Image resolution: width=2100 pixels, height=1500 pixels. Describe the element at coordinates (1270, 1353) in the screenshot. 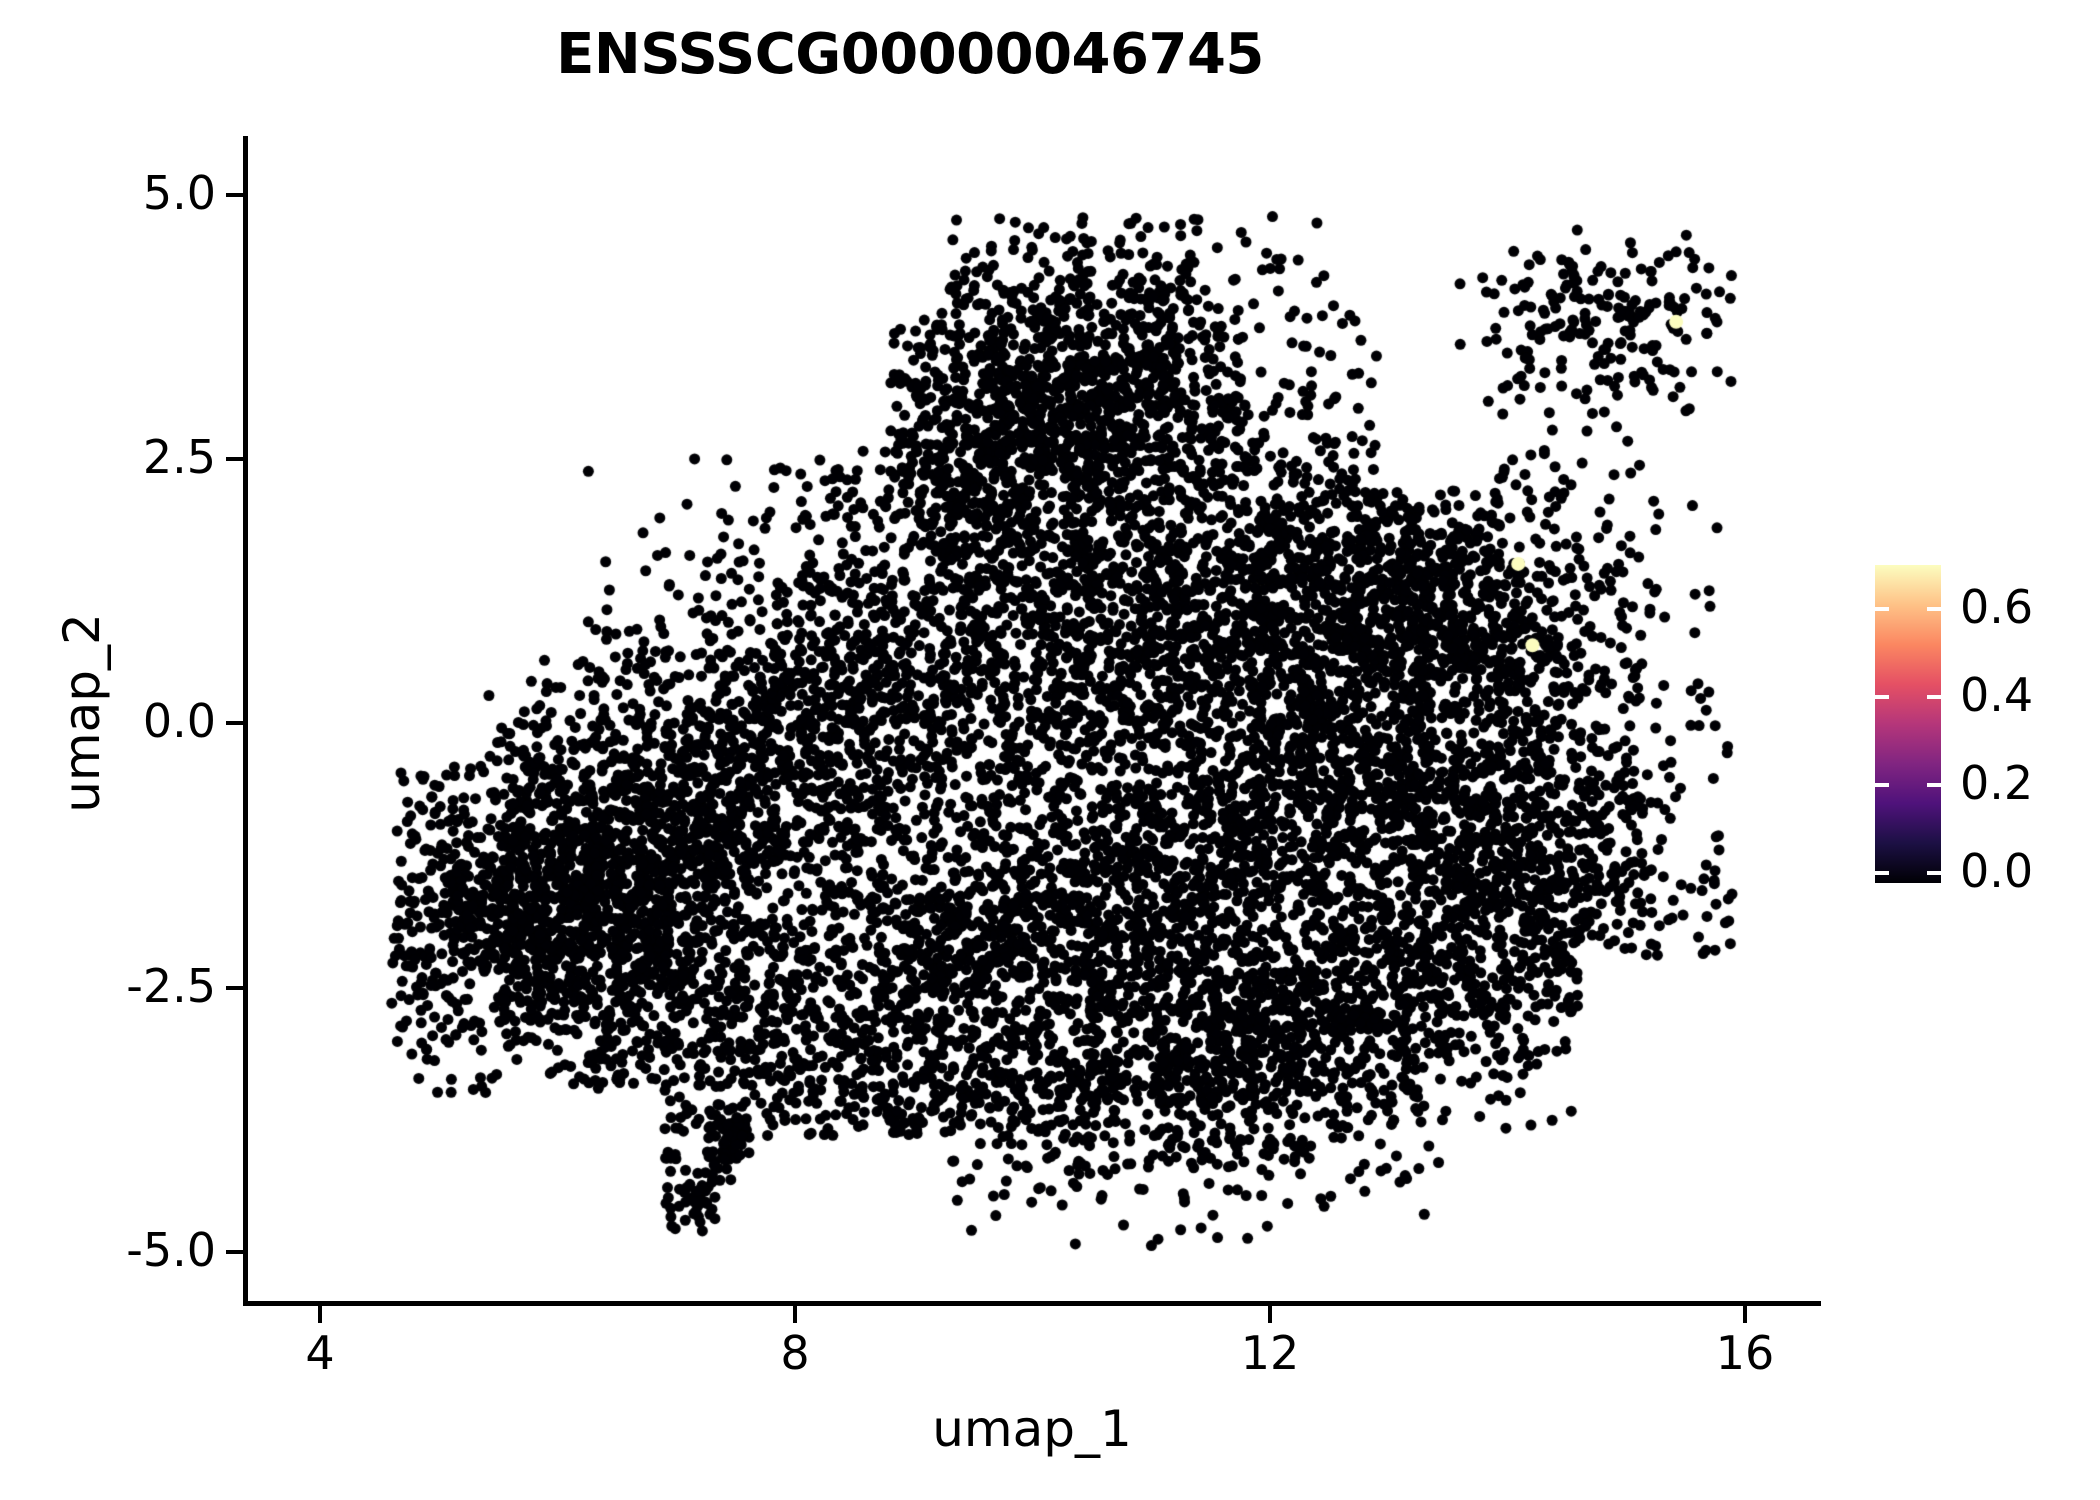

I see `x-tick-label-12: 12` at that location.